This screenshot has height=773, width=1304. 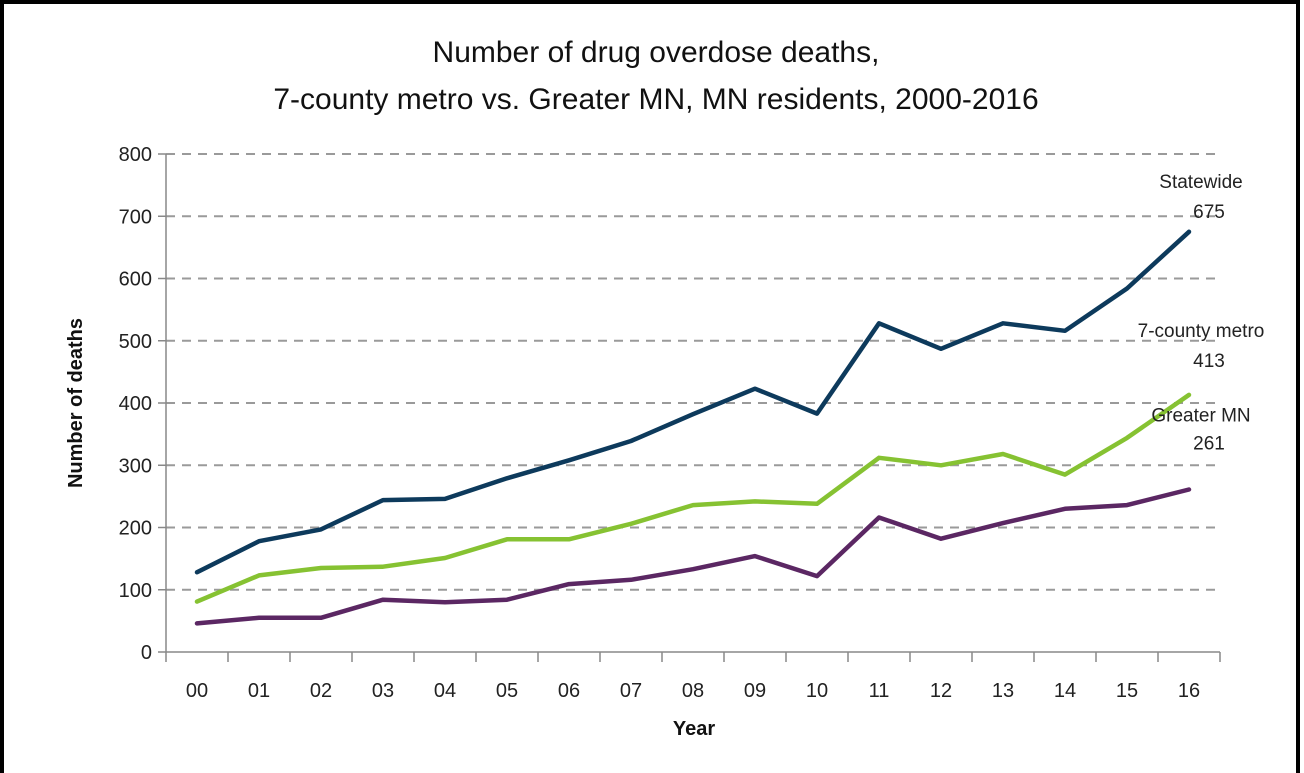 I want to click on y-tick-label: 800, so click(x=135, y=155).